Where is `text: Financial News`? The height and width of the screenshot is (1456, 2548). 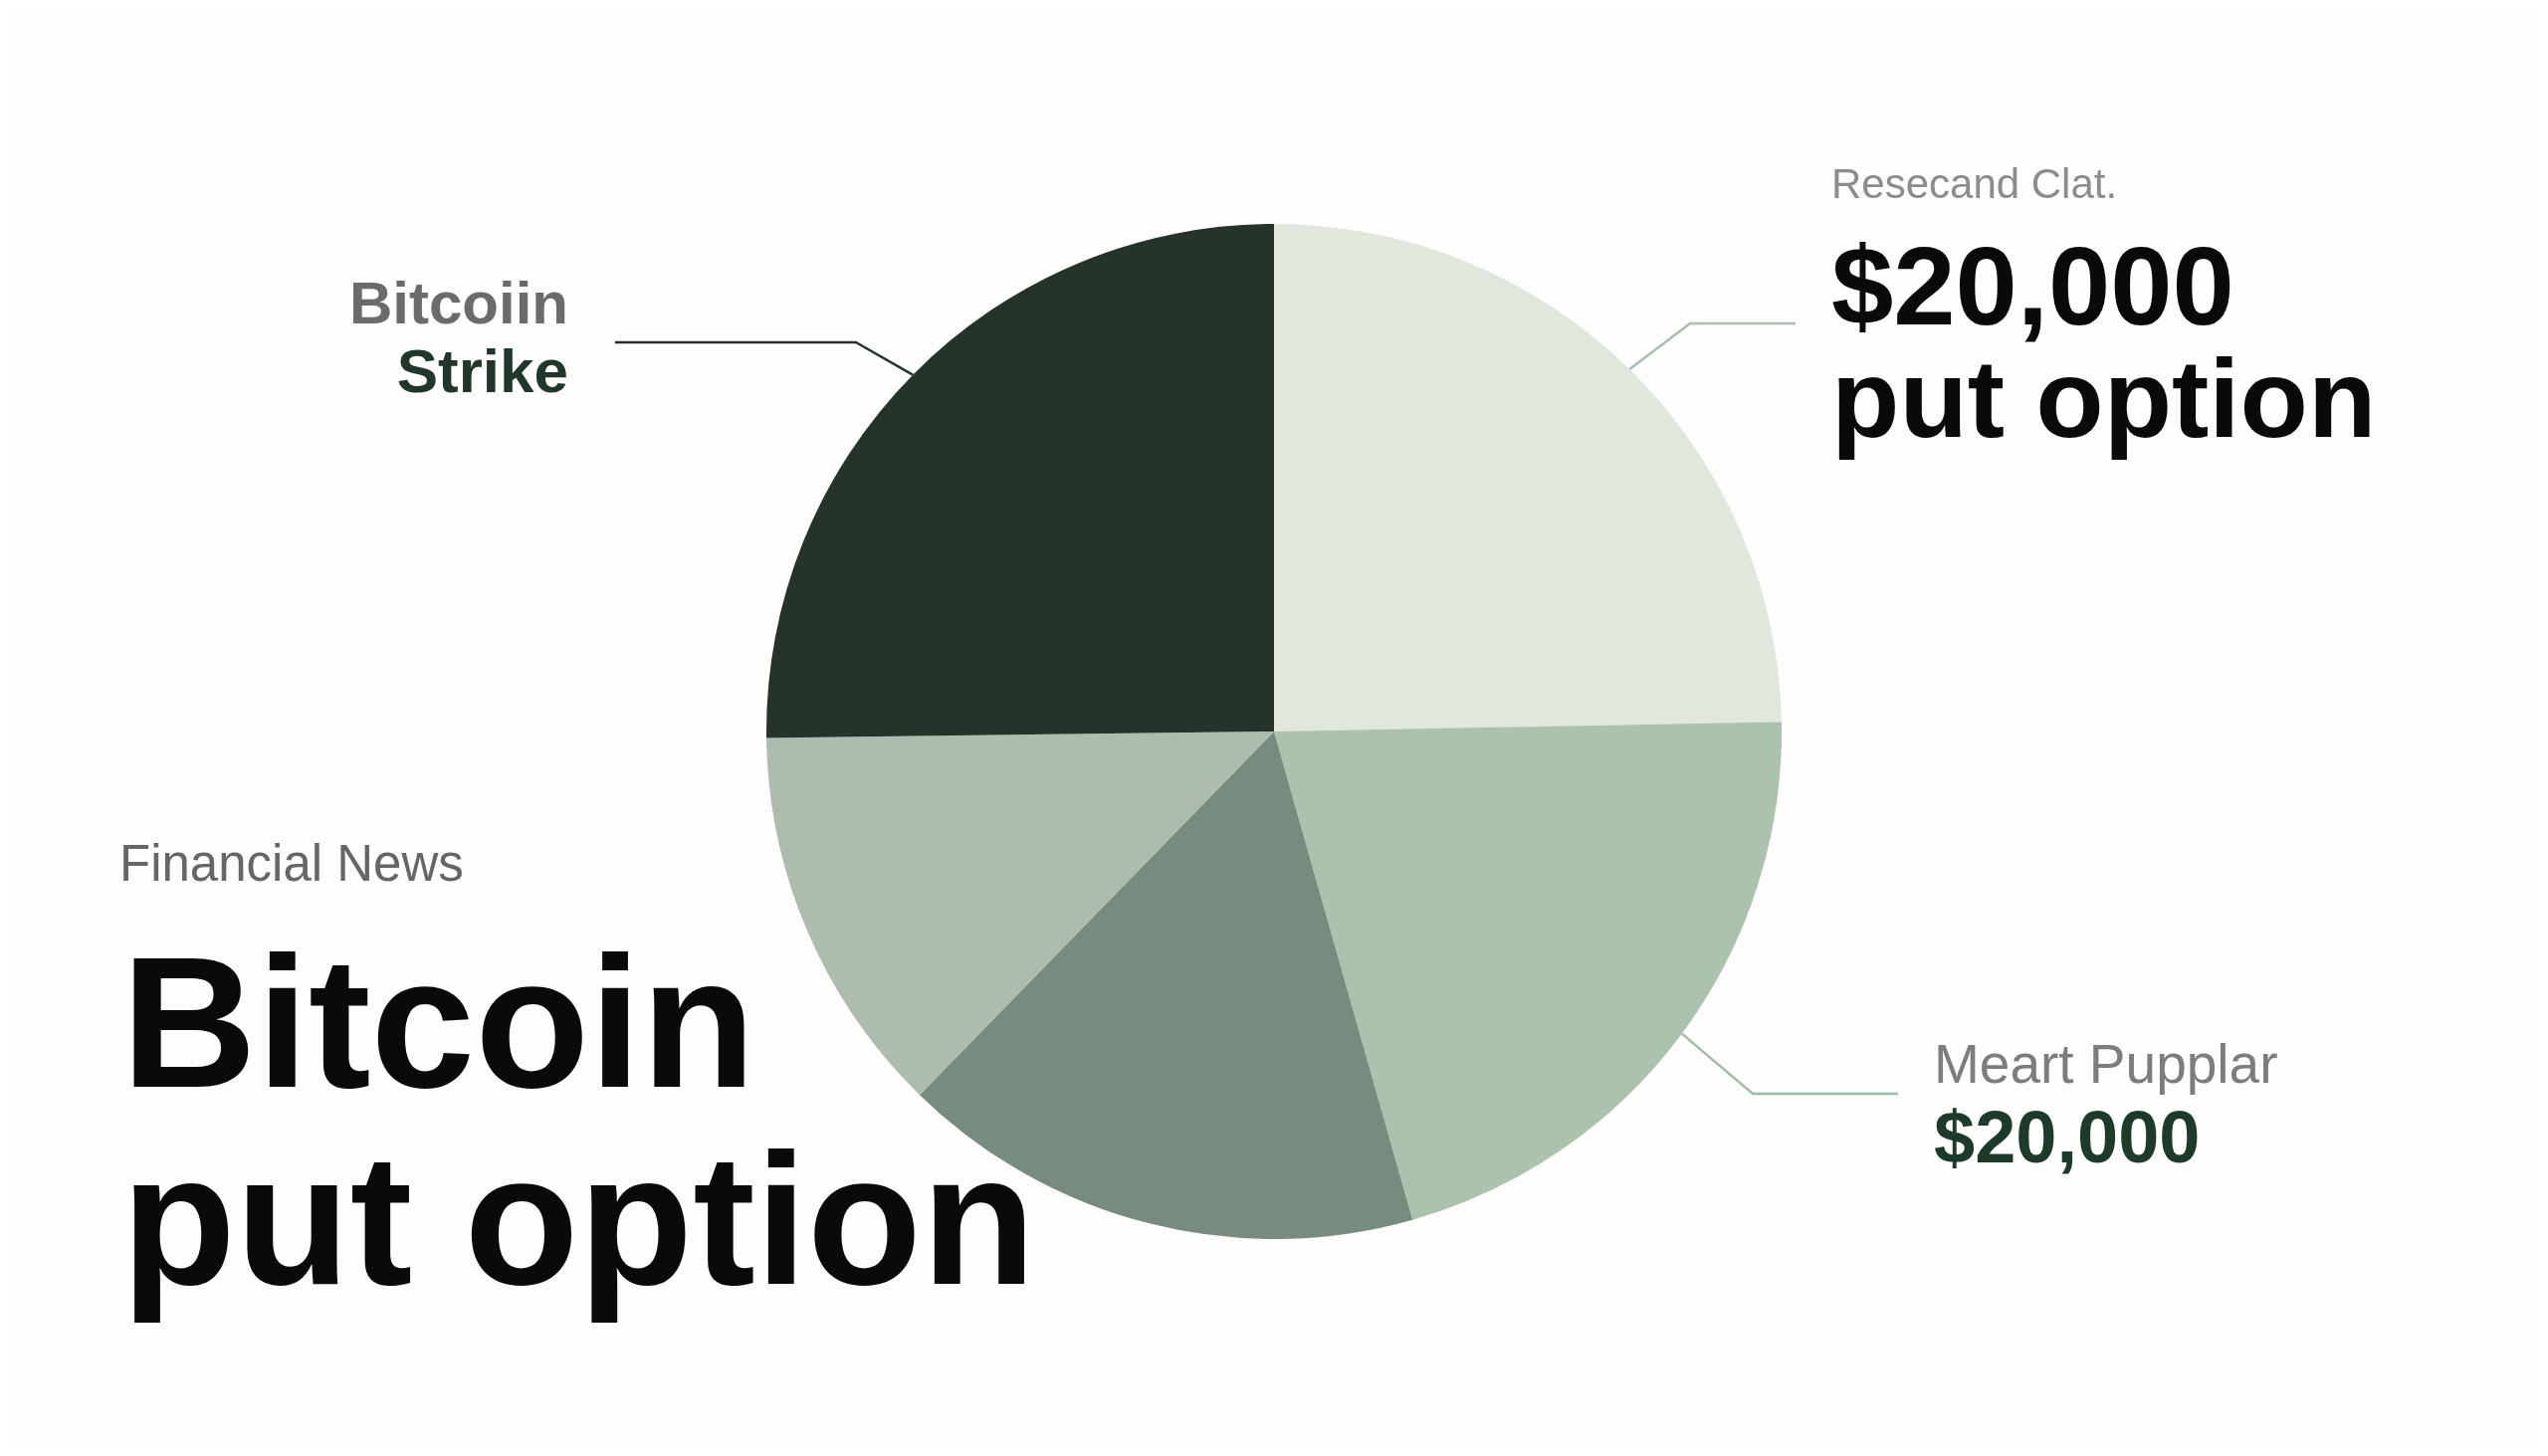
text: Financial News is located at coordinates (291, 863).